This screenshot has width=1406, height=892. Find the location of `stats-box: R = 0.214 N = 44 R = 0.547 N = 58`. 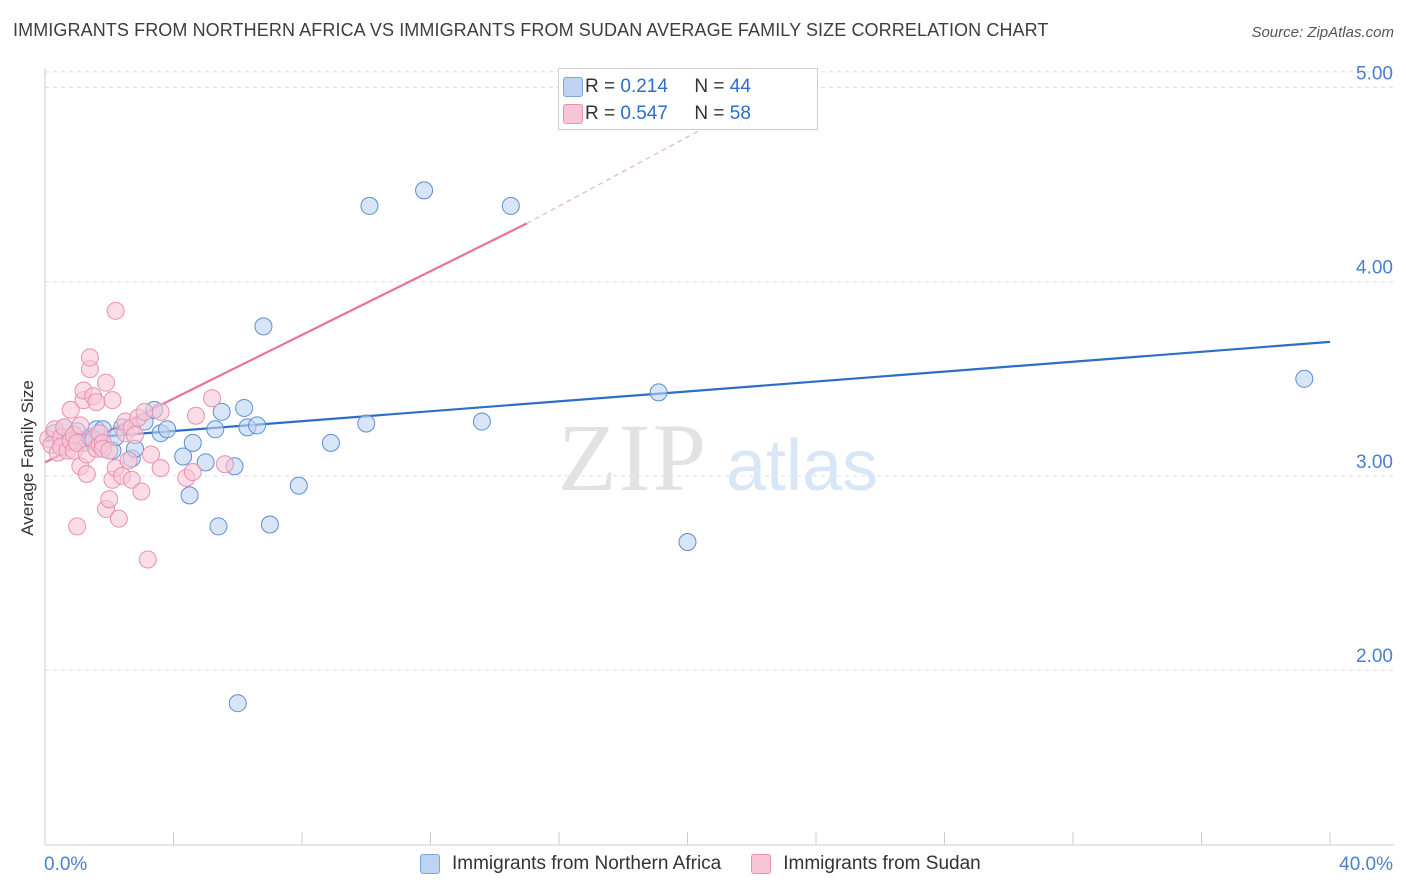

stats-box: R = 0.214 N = 44 R = 0.547 N = 58 is located at coordinates (688, 99).